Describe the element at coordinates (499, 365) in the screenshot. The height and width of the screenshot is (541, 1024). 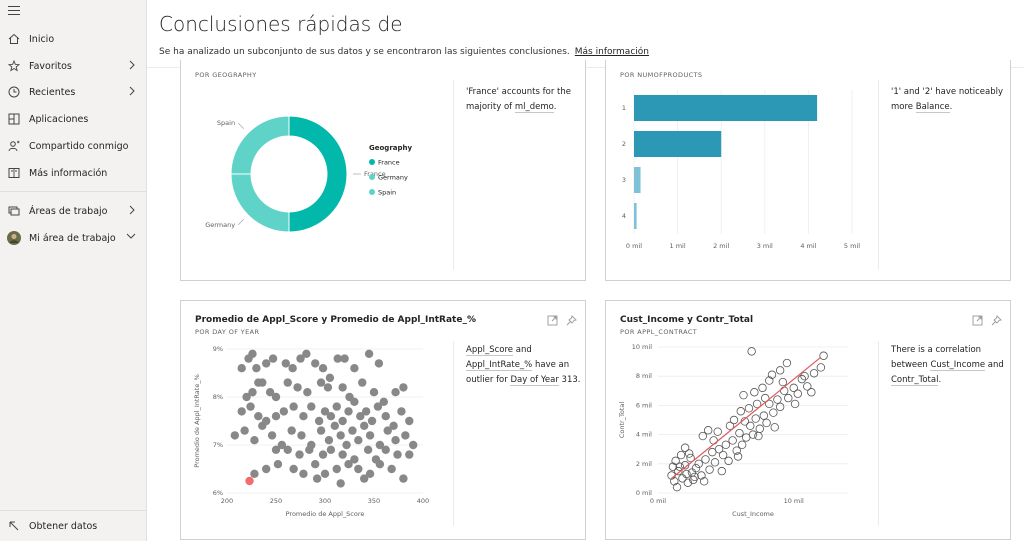
I see `insight-field: Appl_IntRate_%` at that location.